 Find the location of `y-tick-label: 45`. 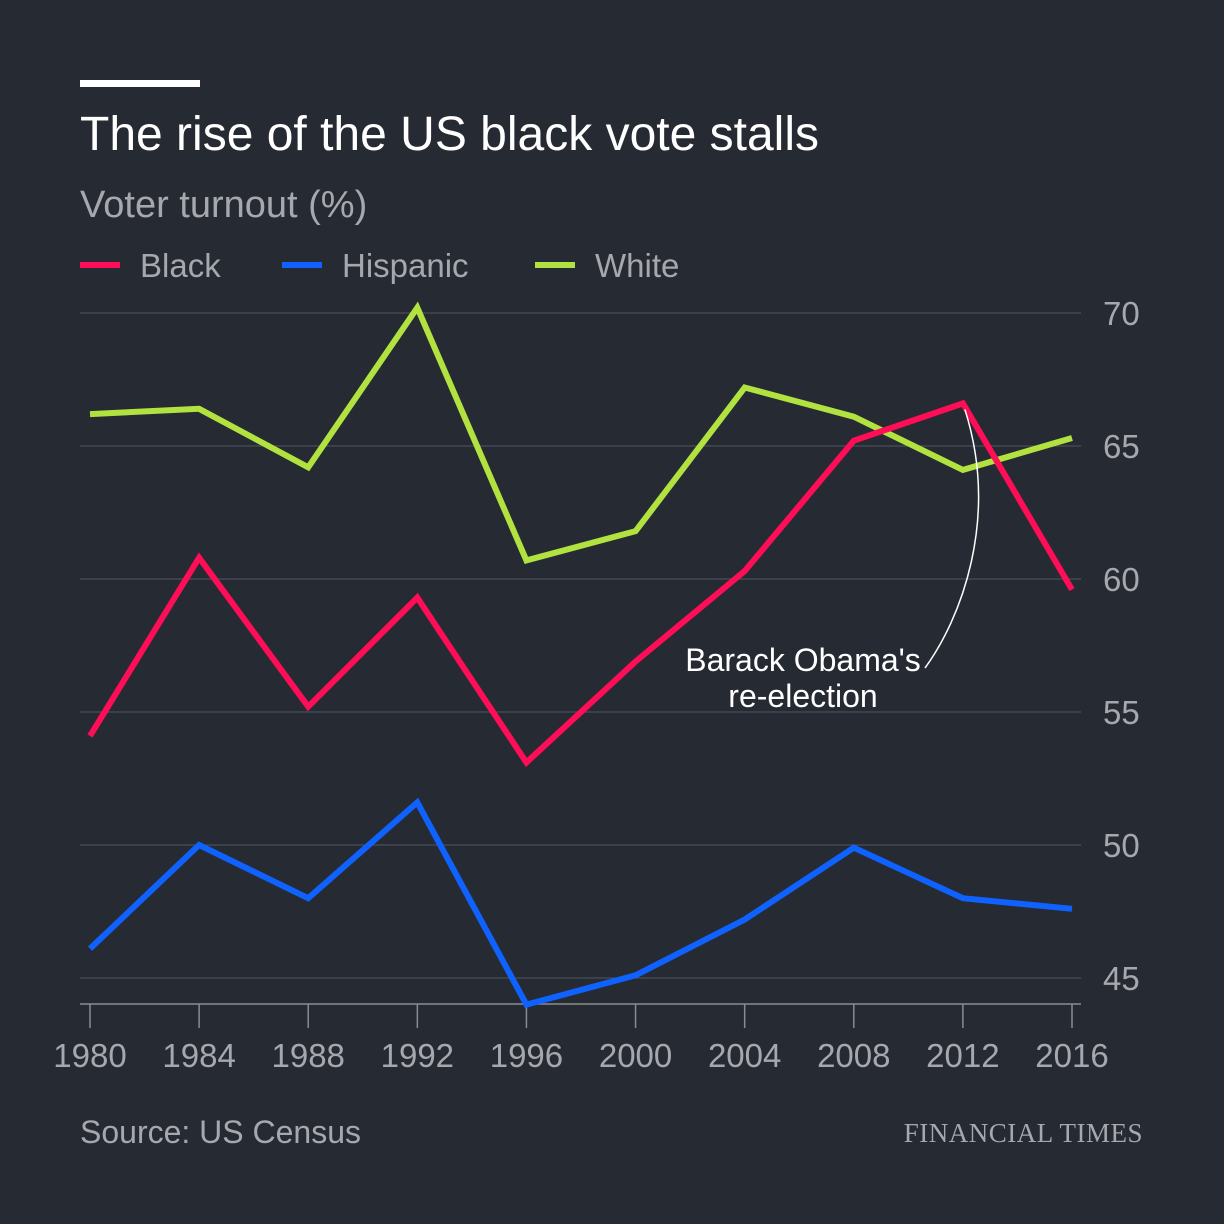

y-tick-label: 45 is located at coordinates (1121, 978).